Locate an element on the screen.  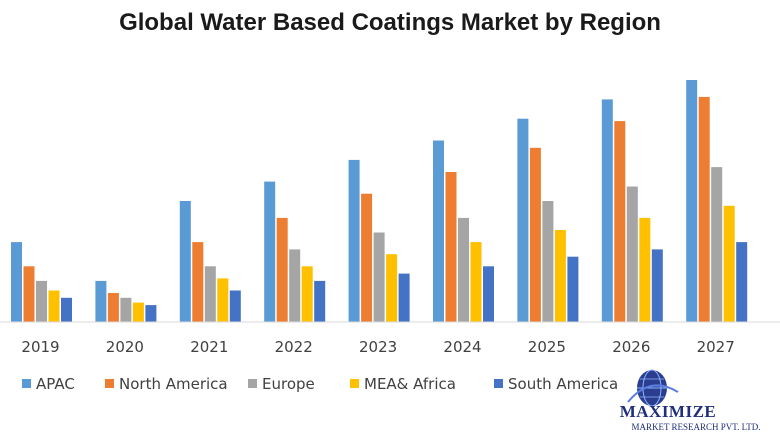
bar-north-america-2025 is located at coordinates (535, 234).